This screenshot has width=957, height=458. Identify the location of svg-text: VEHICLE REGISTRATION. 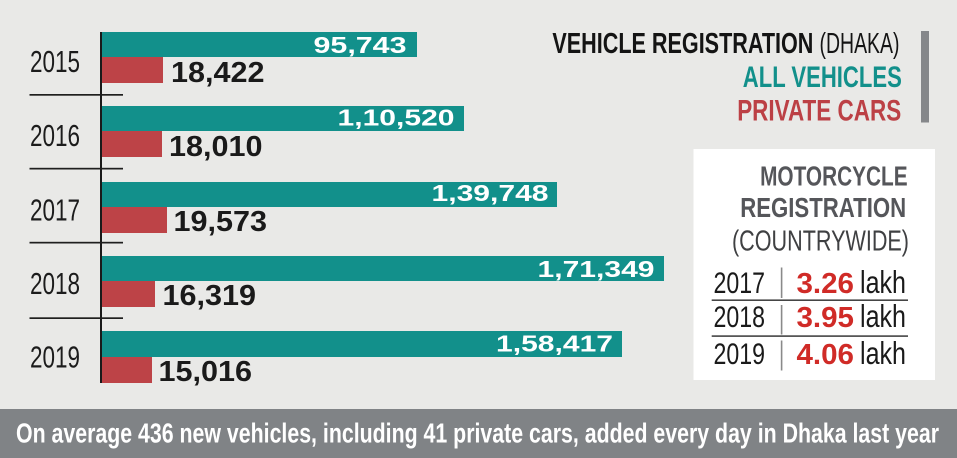
(682, 44).